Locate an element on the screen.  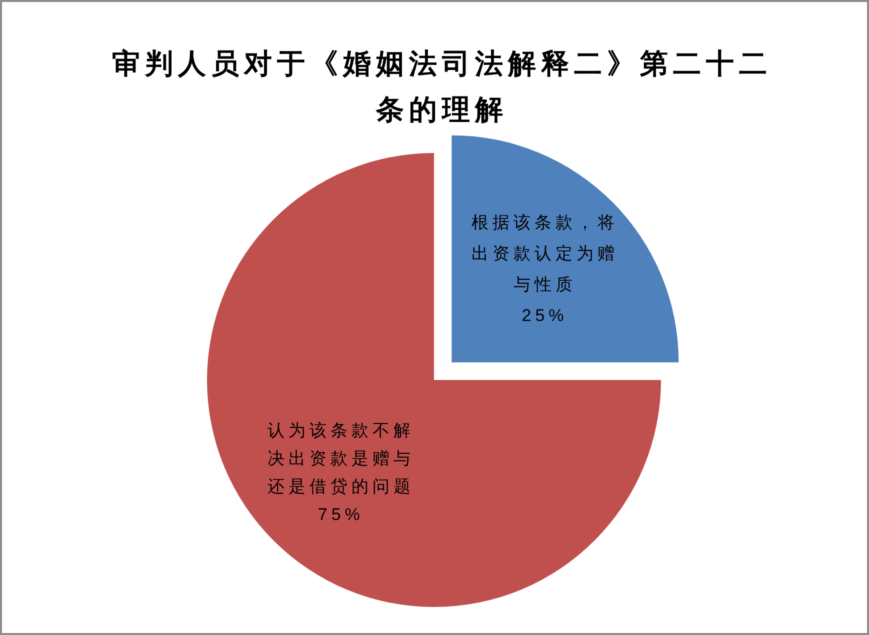
chart-title: 审判人员对于《婚姻法司法解释二》第二十二条的理解 is located at coordinates (442, 88).